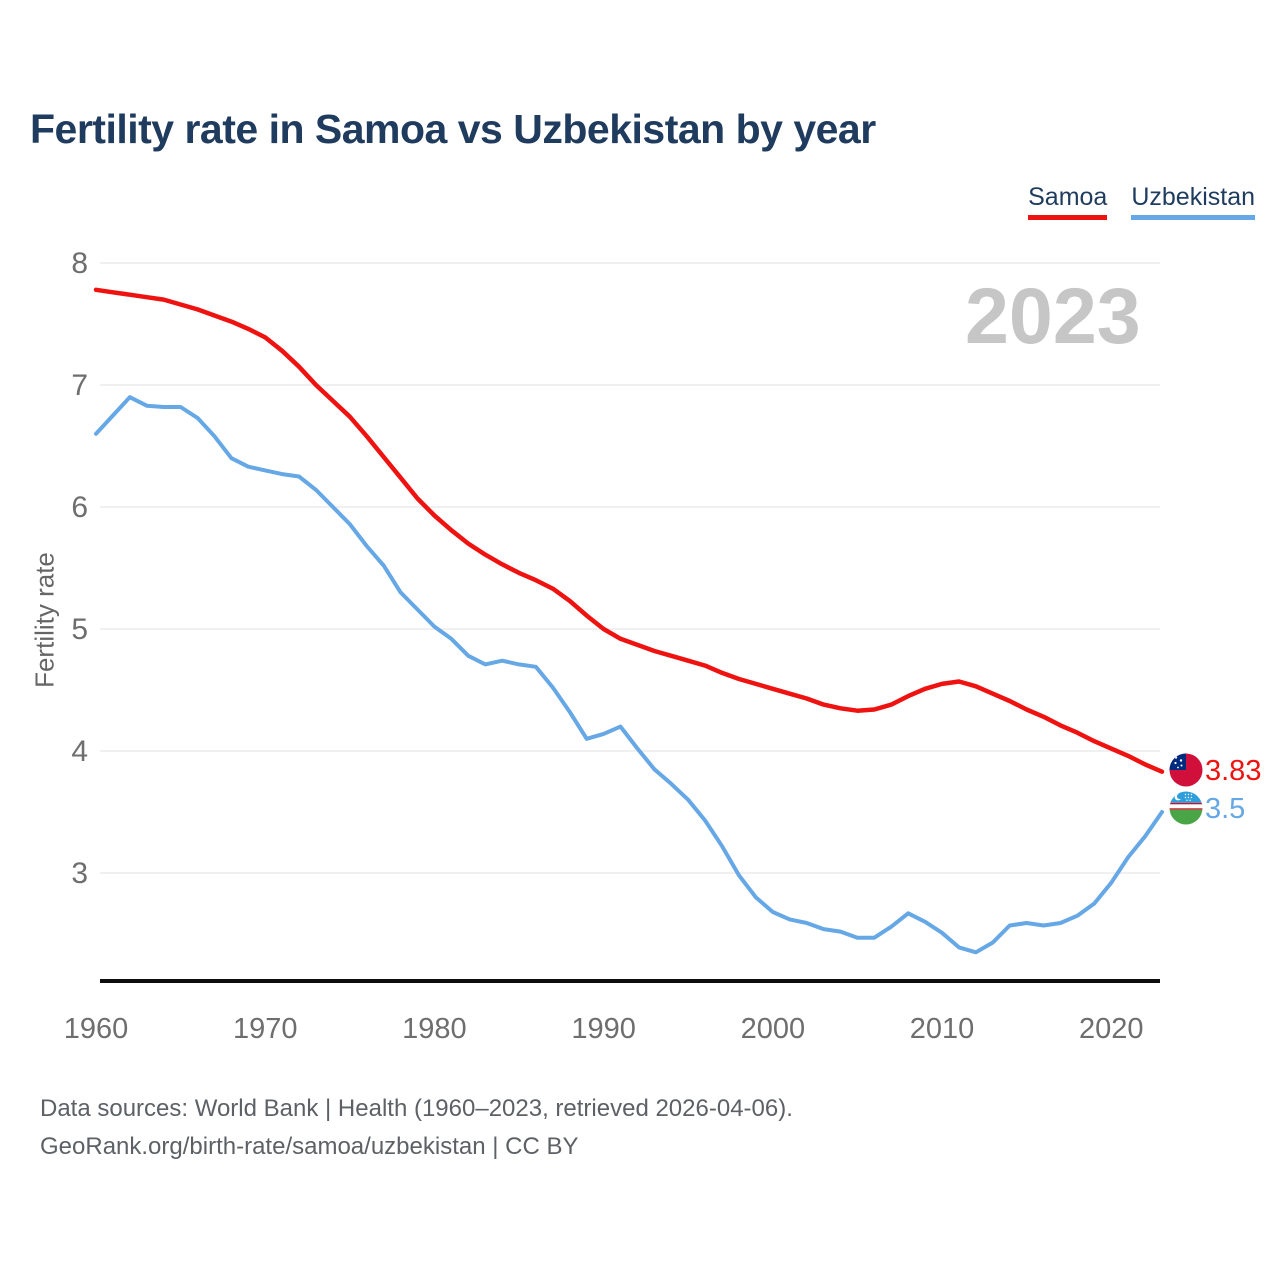 The width and height of the screenshot is (1280, 1280). What do you see at coordinates (1225, 809) in the screenshot?
I see `end-value-uzbekistan: 3.5` at bounding box center [1225, 809].